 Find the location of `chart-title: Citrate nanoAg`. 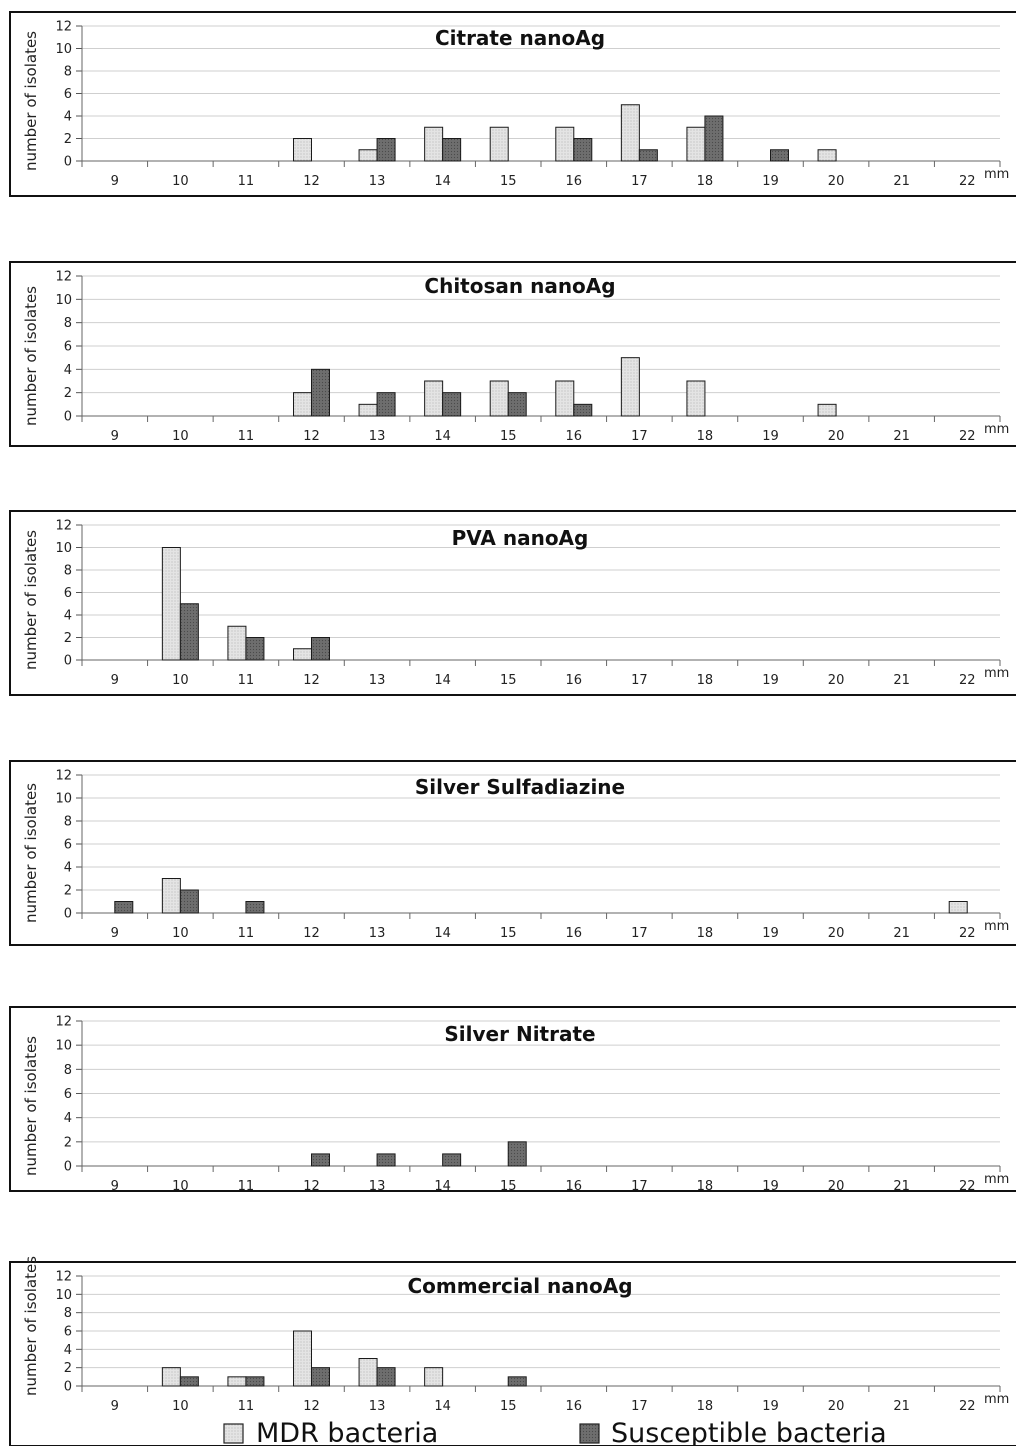

chart-title: Citrate nanoAg is located at coordinates (520, 38).